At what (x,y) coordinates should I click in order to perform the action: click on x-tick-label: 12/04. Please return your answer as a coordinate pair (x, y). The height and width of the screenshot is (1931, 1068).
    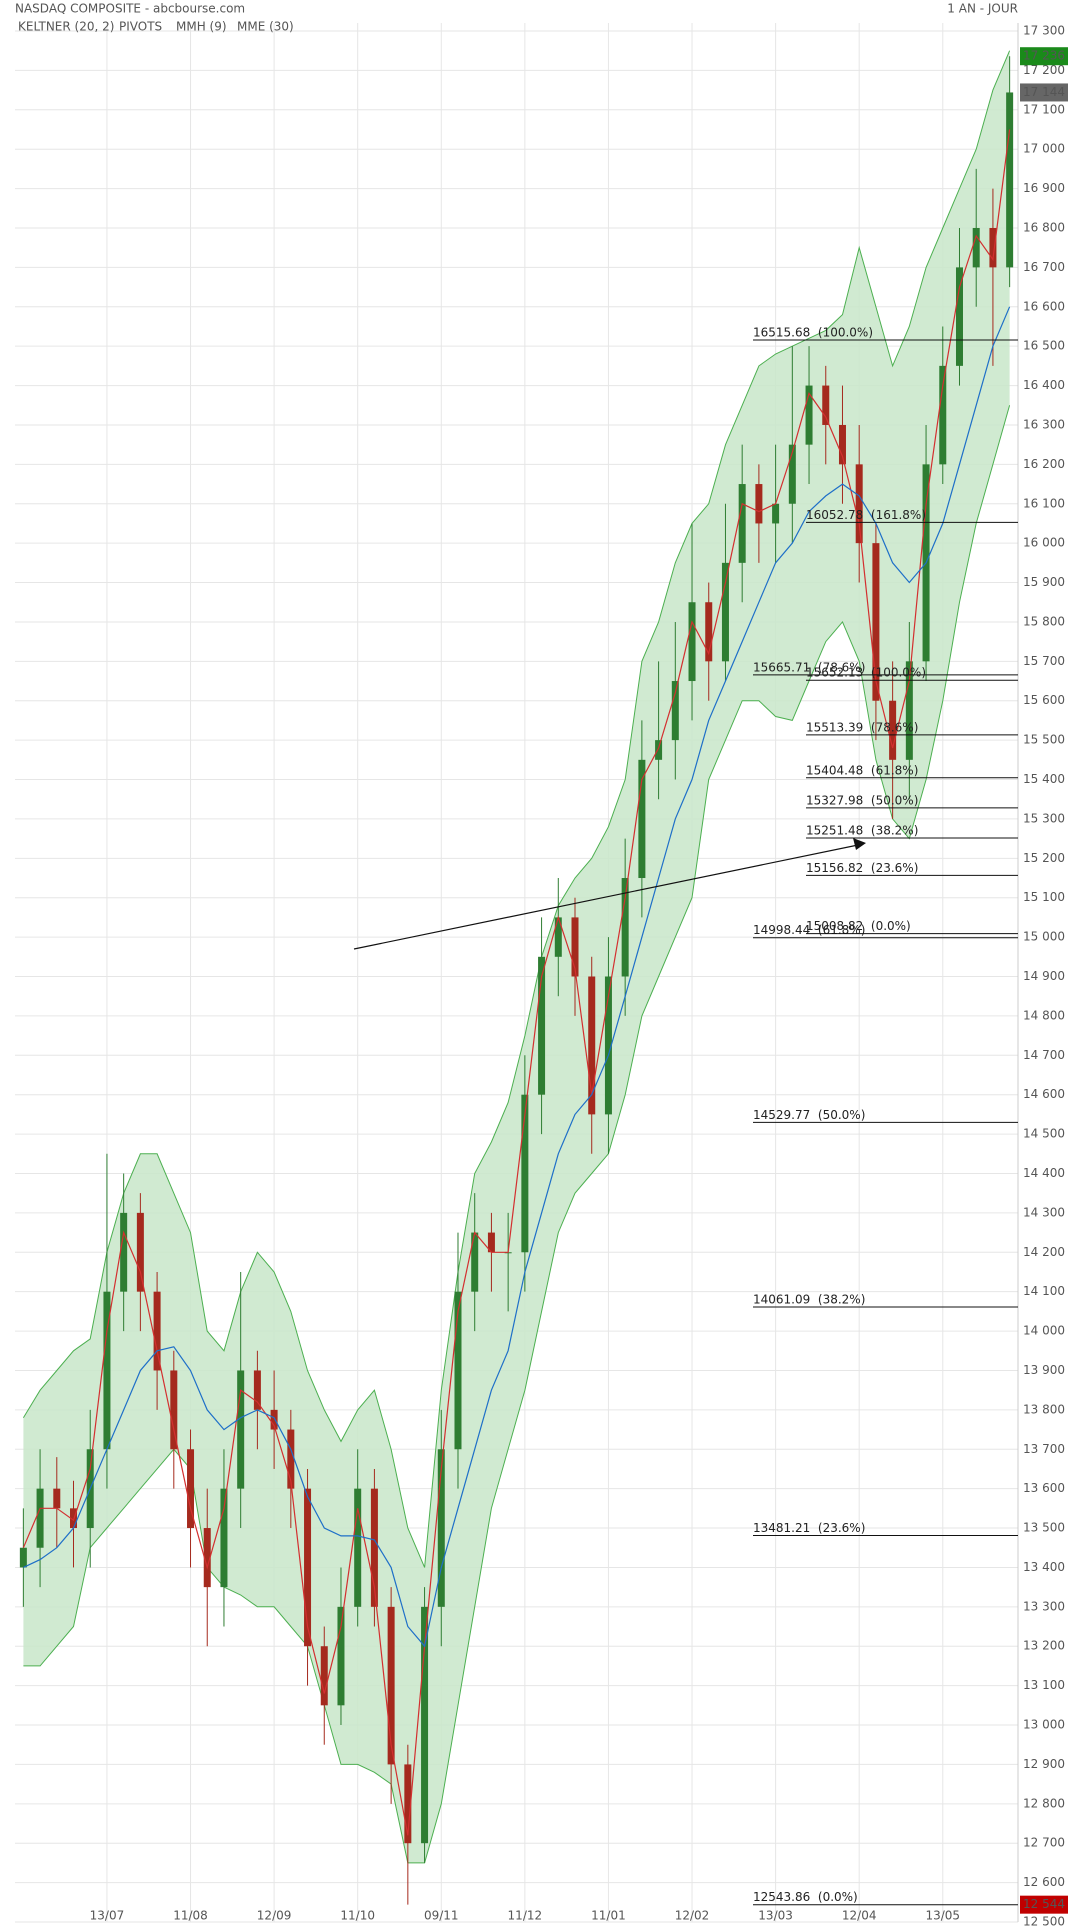
    Looking at the image, I should click on (859, 1916).